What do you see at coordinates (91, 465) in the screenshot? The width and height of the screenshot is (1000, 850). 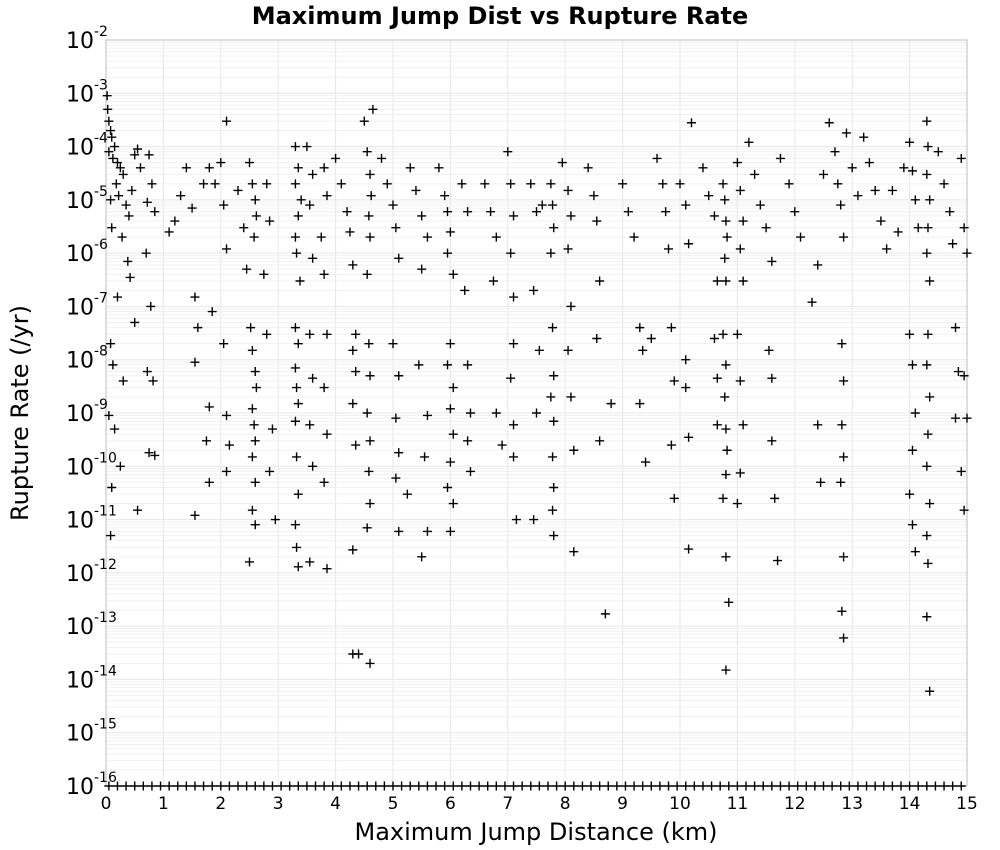 I see `y-tick-label: 10-10` at bounding box center [91, 465].